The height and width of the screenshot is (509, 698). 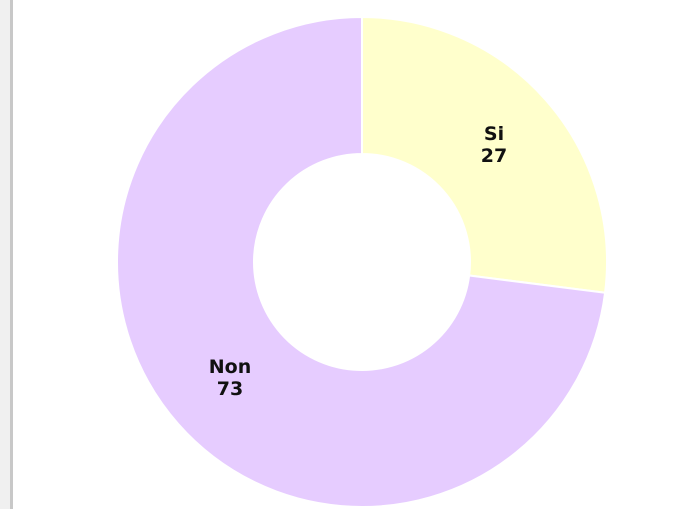 I want to click on segment-value: 73, so click(x=230, y=389).